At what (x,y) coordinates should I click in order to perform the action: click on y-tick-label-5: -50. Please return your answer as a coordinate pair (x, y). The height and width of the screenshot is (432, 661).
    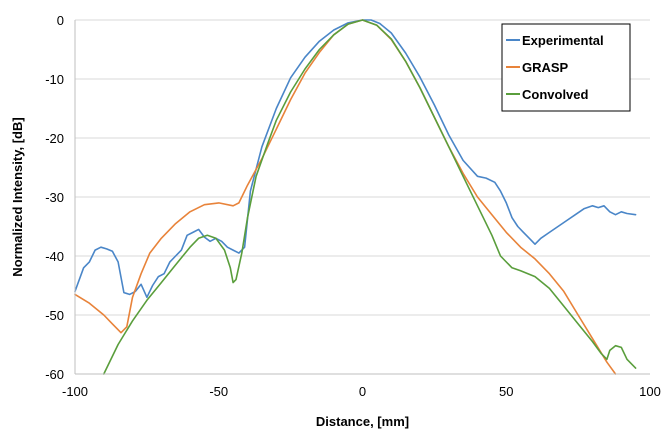
    Looking at the image, I should click on (54, 315).